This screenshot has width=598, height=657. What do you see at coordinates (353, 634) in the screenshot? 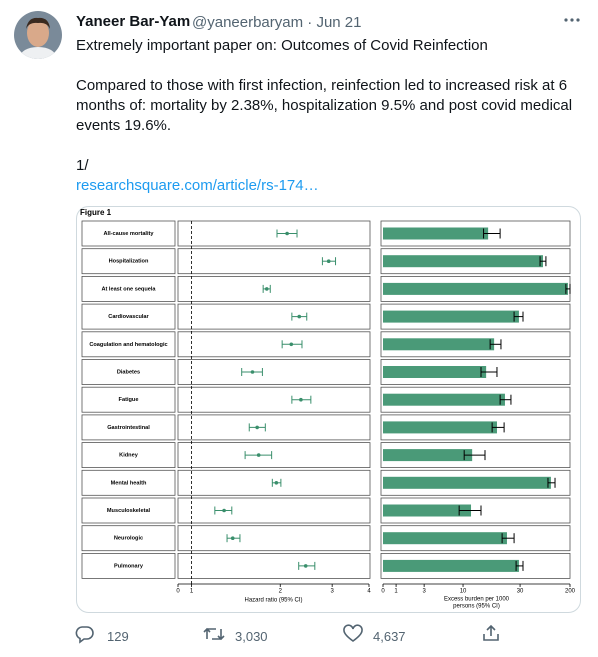
I see `like-icon` at bounding box center [353, 634].